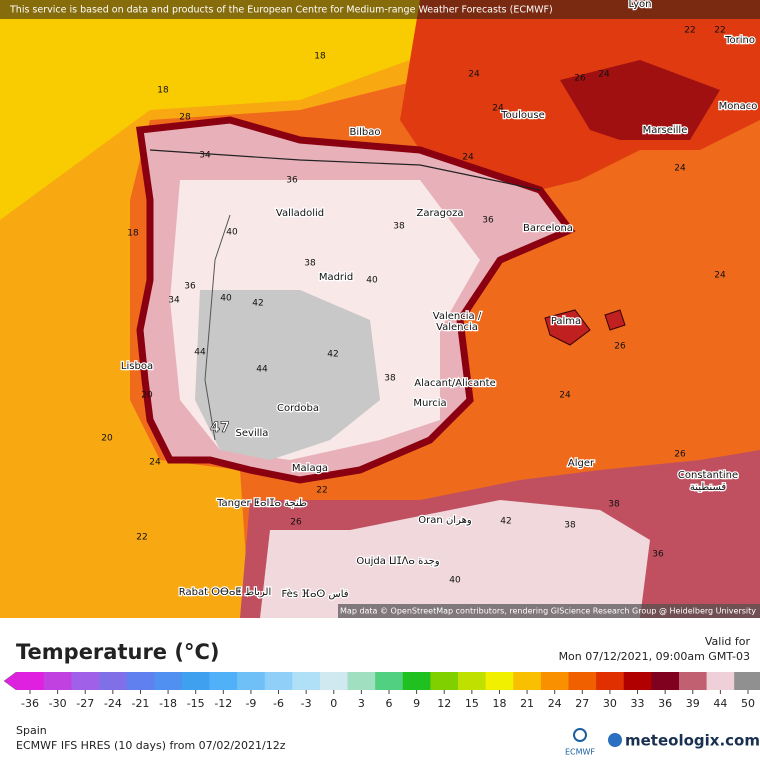 The height and width of the screenshot is (760, 760). Describe the element at coordinates (615, 740) in the screenshot. I see `brand-icon` at that location.